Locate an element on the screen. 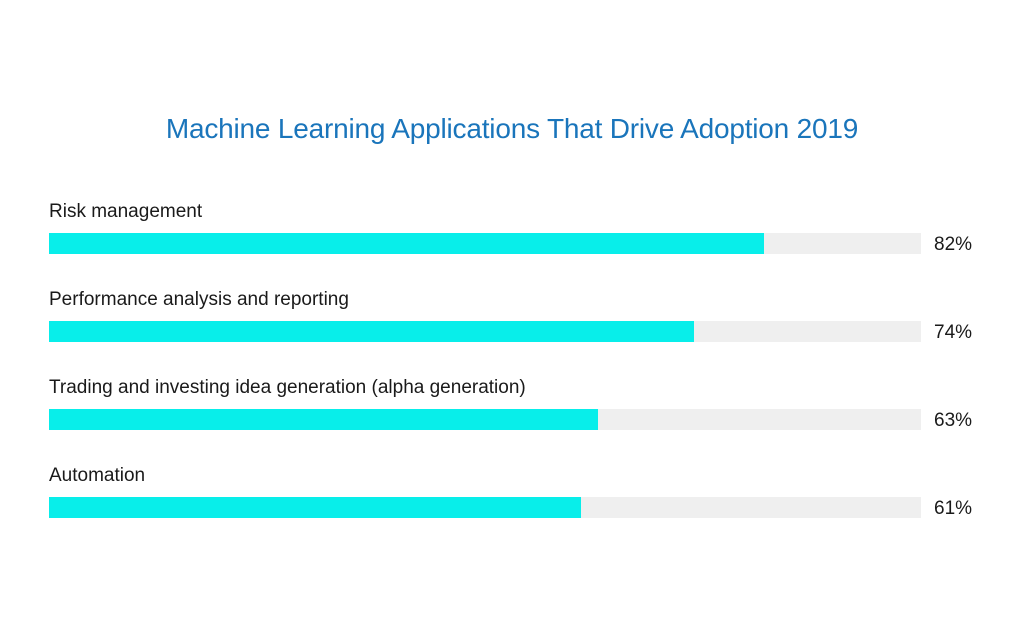  data-label: 61% is located at coordinates (953, 508).